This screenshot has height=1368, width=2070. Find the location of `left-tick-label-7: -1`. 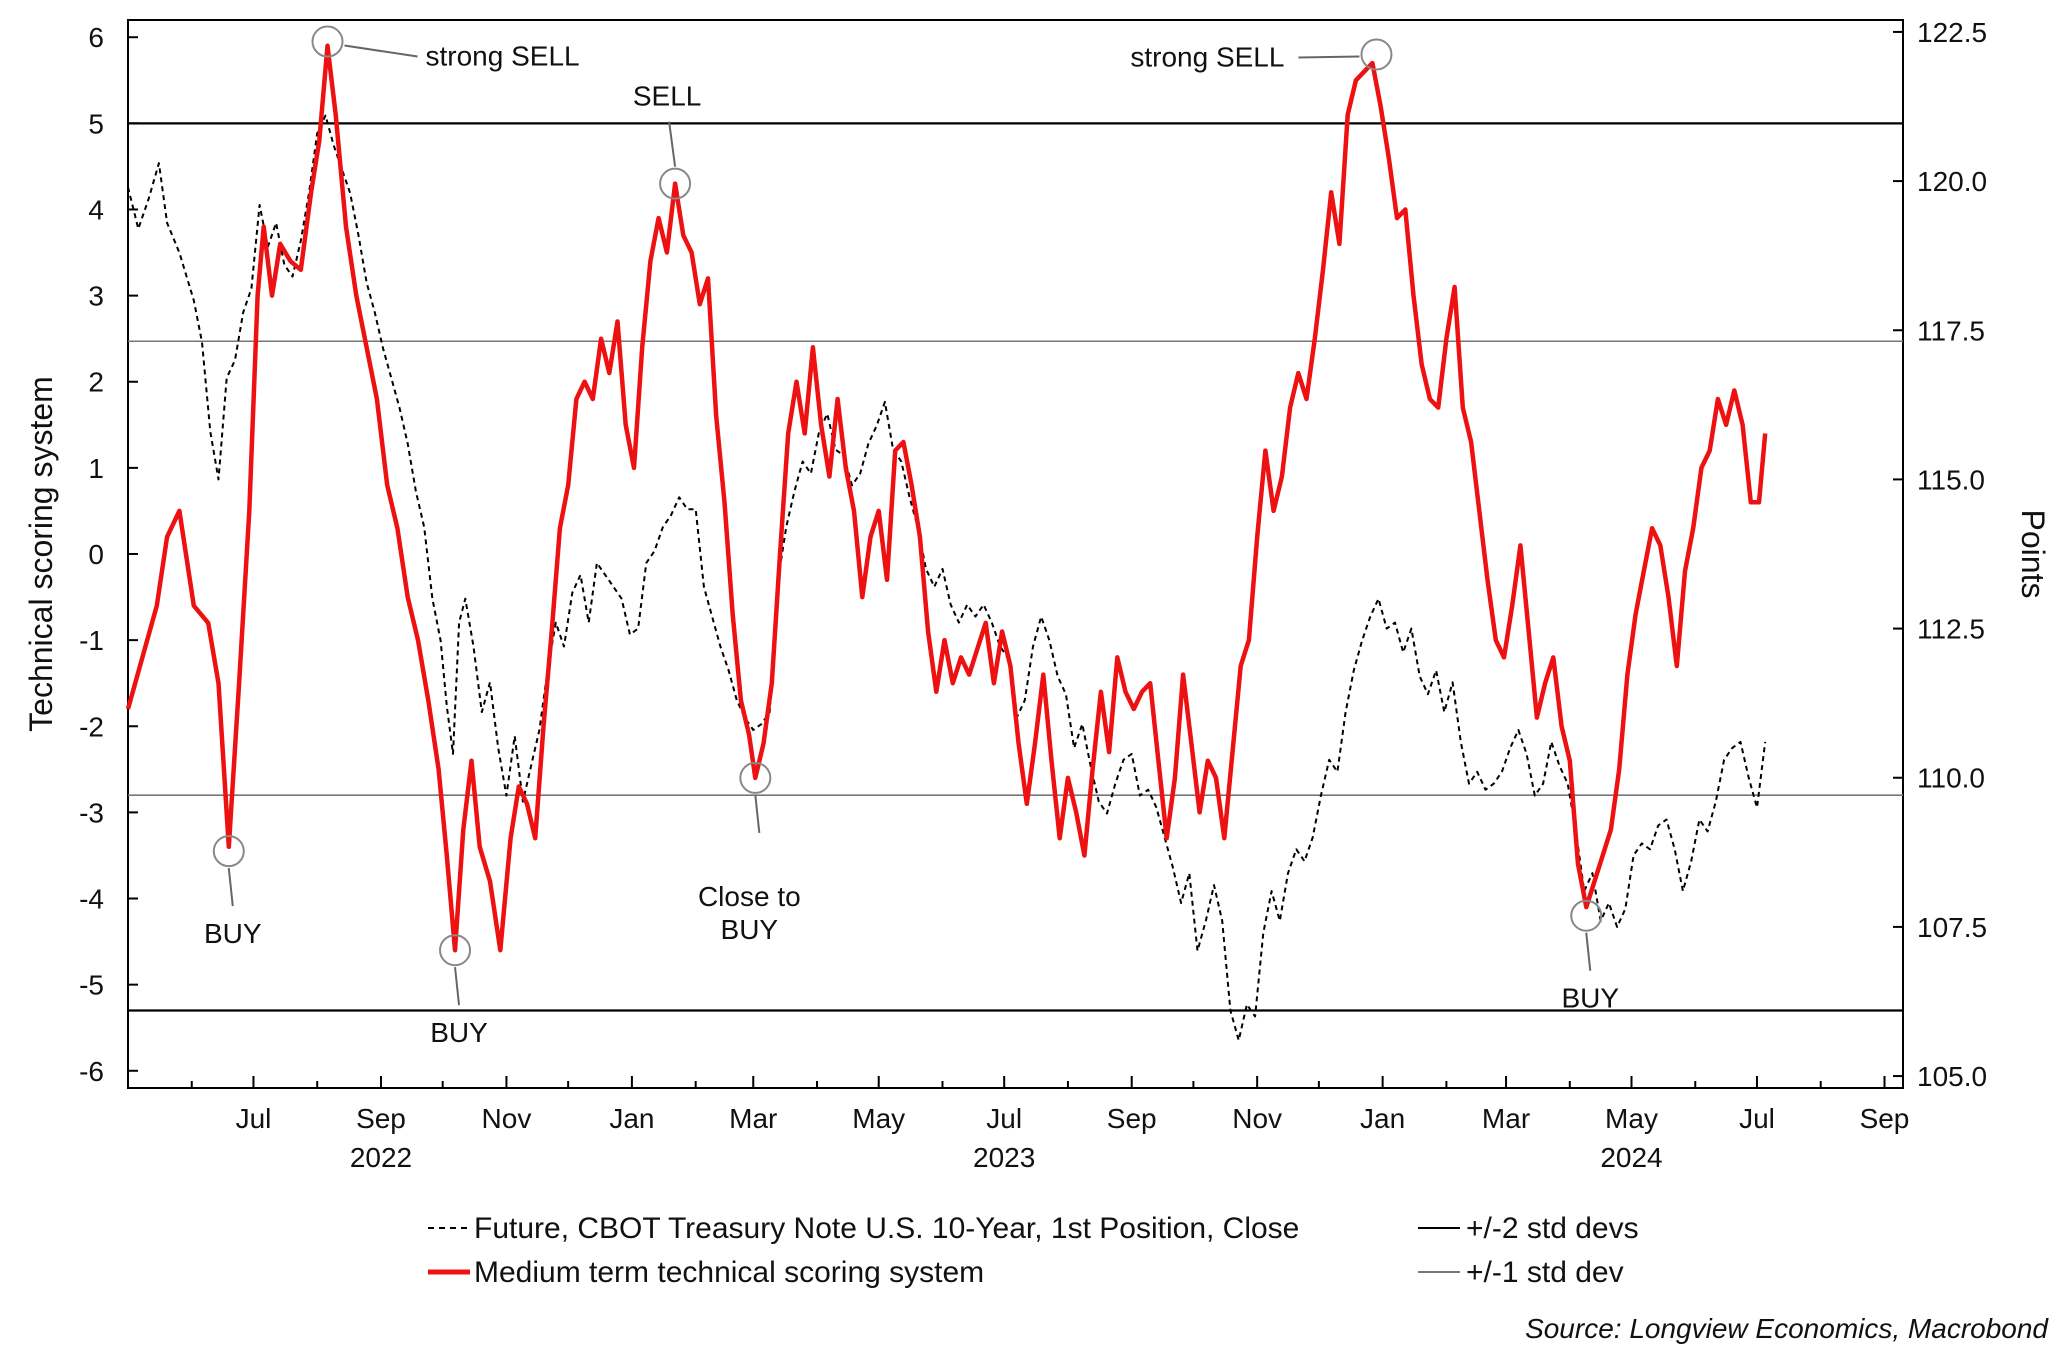

left-tick-label-7: -1 is located at coordinates (91, 640).